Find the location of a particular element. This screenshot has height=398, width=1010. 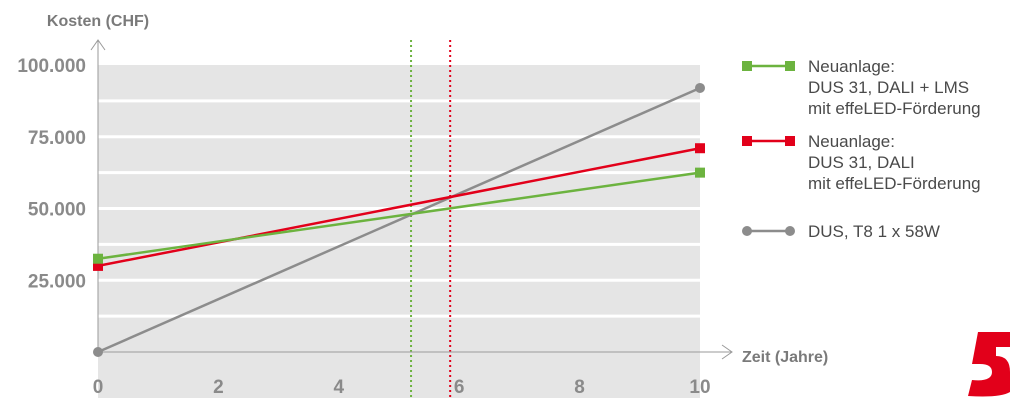

legend-label-green: mit effeLED-Förderung is located at coordinates (894, 108).